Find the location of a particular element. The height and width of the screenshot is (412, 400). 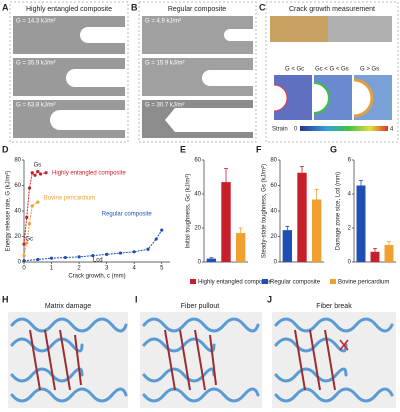

image-label: G = 63.8 kJ/m² is located at coordinates (36, 106).